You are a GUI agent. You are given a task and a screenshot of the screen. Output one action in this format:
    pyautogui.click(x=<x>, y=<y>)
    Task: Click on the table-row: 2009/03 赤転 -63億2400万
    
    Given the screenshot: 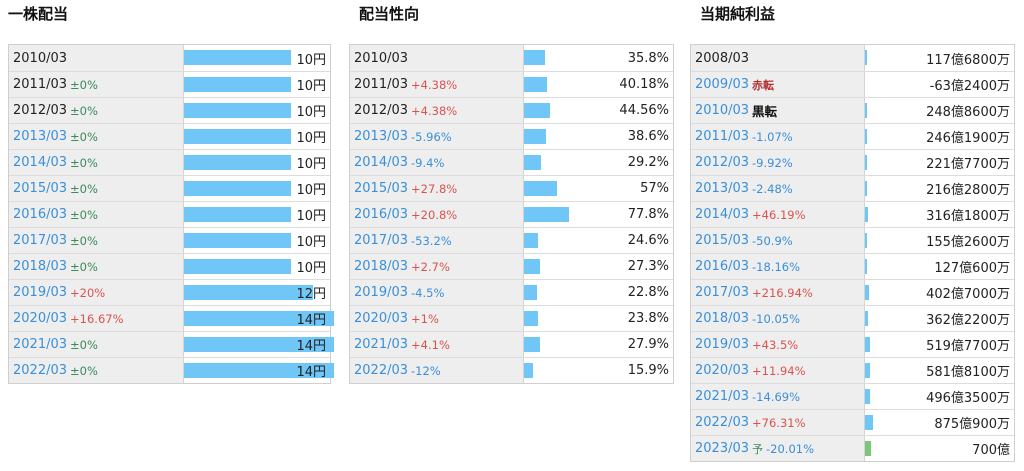 What is the action you would take?
    pyautogui.click(x=852, y=84)
    